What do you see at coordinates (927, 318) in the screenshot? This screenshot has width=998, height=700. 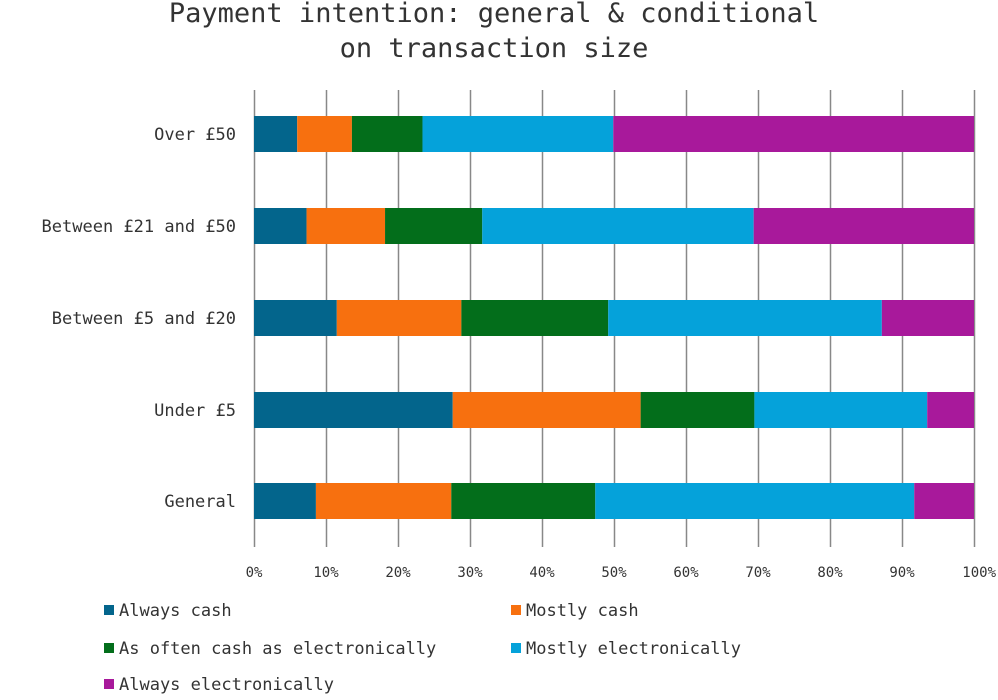 I see `bar-between-5-and-20-always-electronically` at bounding box center [927, 318].